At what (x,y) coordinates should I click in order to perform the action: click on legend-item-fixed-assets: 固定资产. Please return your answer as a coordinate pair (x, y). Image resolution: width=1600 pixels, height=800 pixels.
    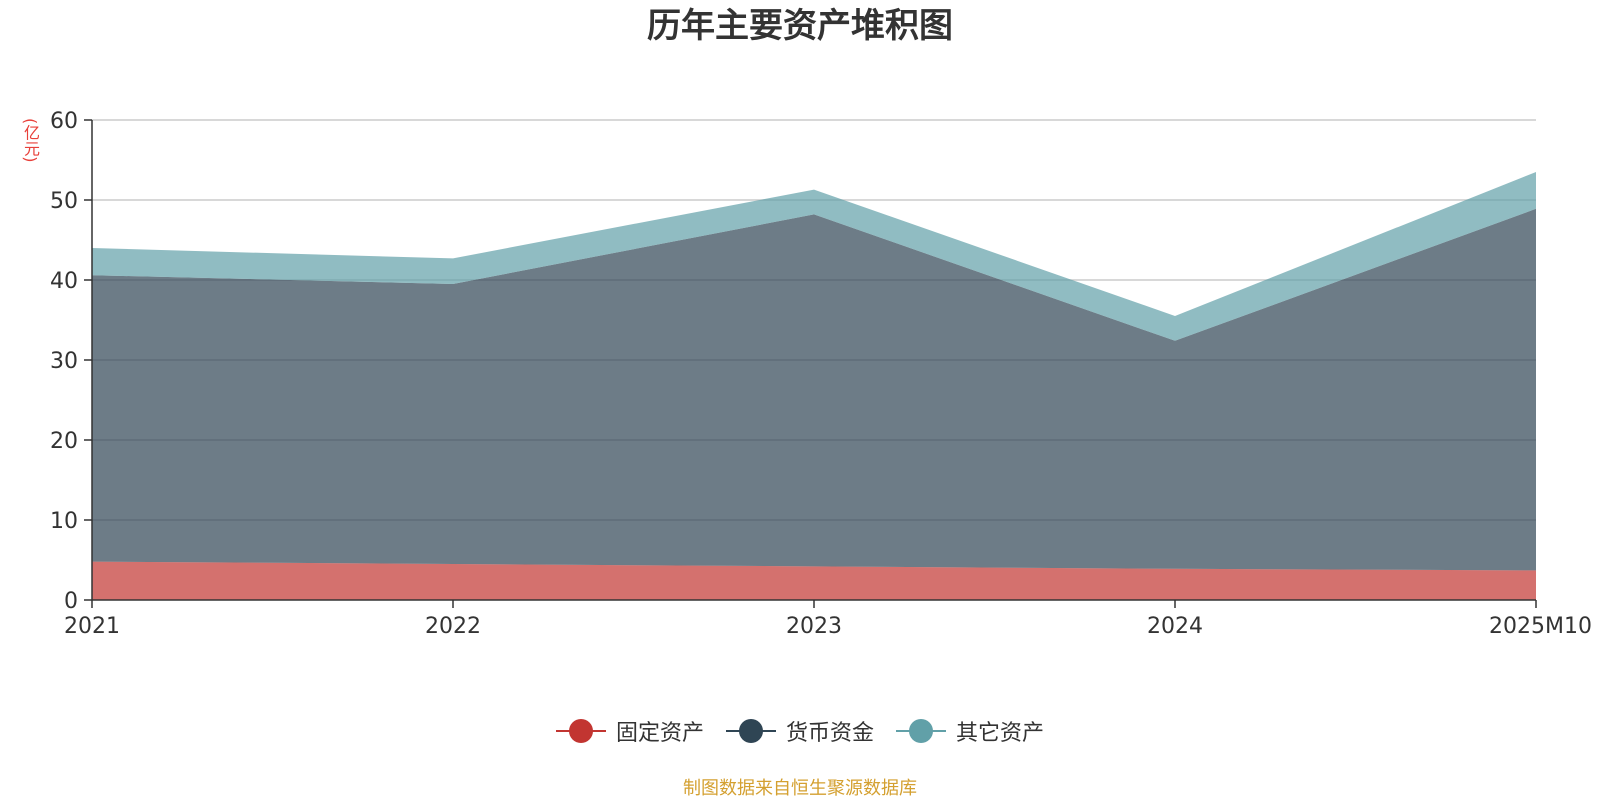
    Looking at the image, I should click on (629, 731).